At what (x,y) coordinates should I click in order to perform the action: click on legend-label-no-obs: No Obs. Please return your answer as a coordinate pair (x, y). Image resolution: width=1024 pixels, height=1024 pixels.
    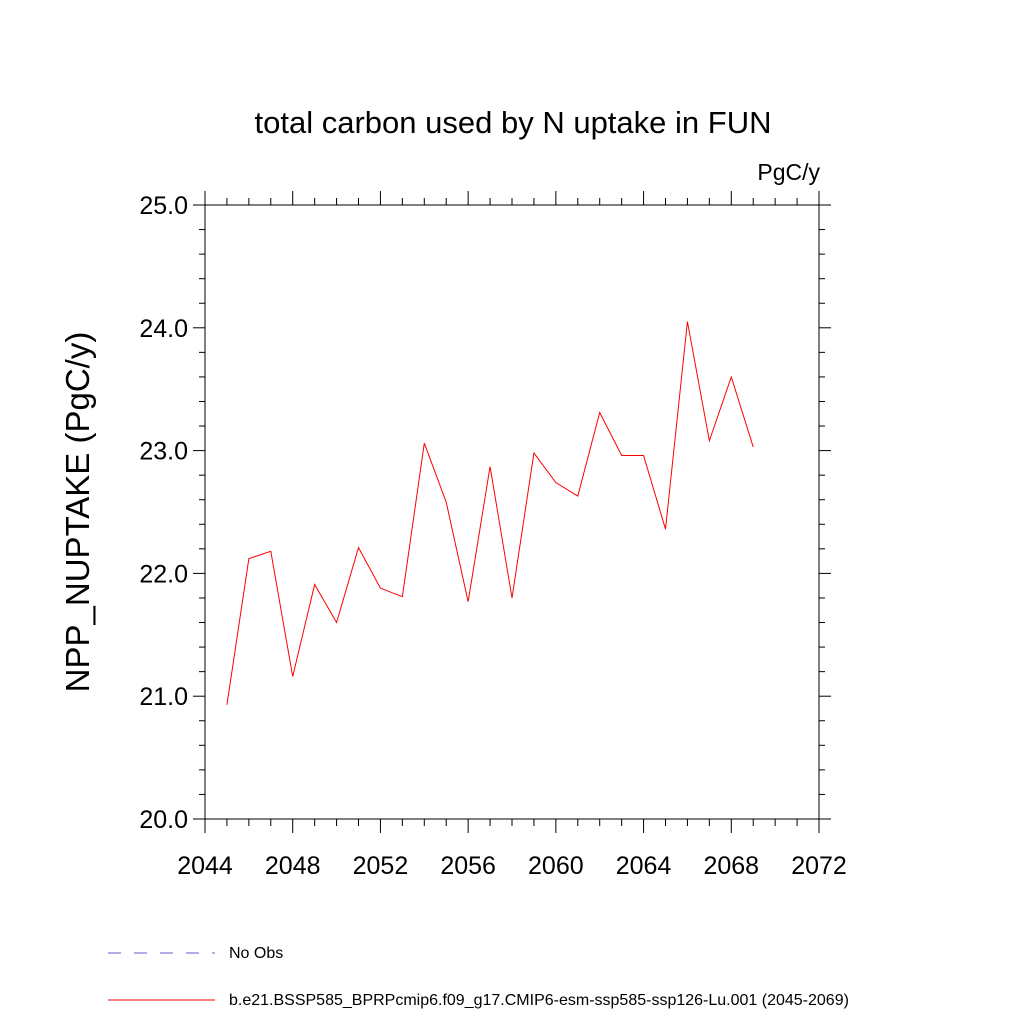
    Looking at the image, I should click on (256, 953).